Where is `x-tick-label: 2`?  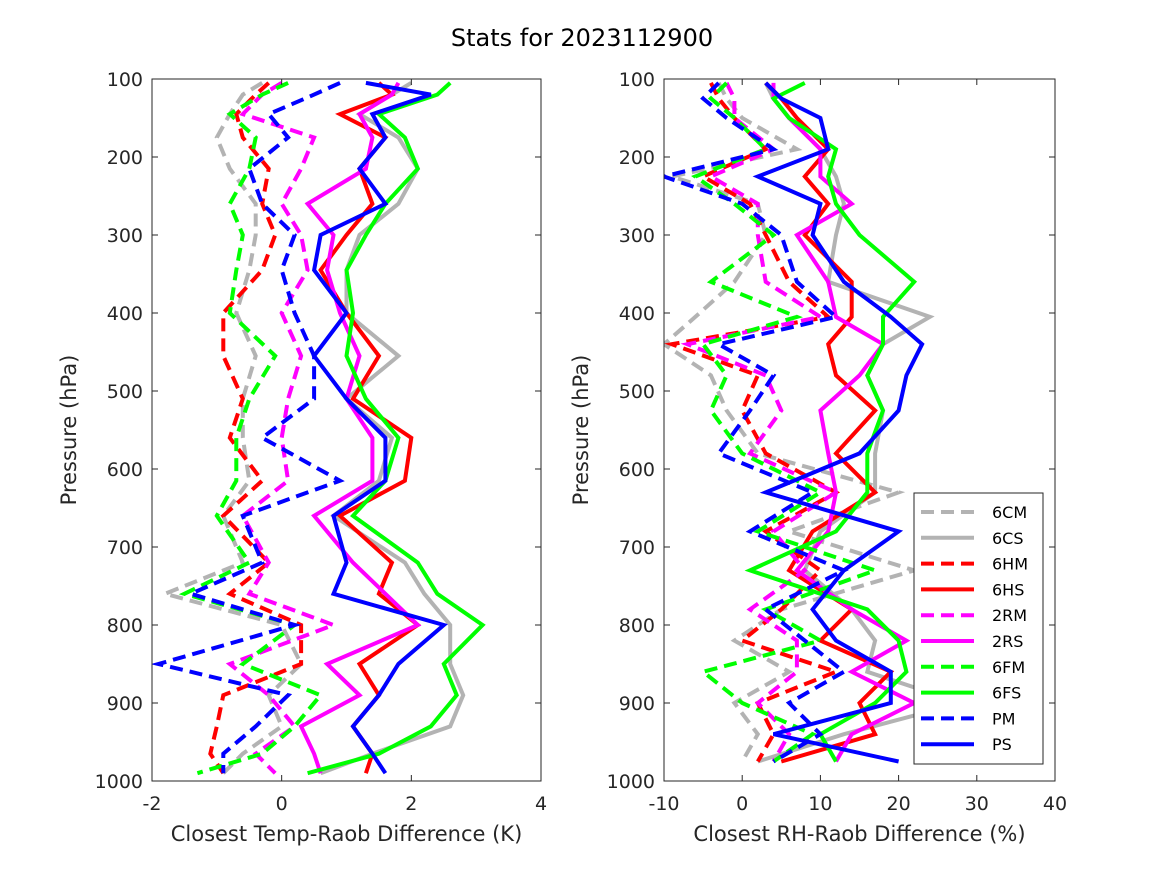
x-tick-label: 2 is located at coordinates (411, 804).